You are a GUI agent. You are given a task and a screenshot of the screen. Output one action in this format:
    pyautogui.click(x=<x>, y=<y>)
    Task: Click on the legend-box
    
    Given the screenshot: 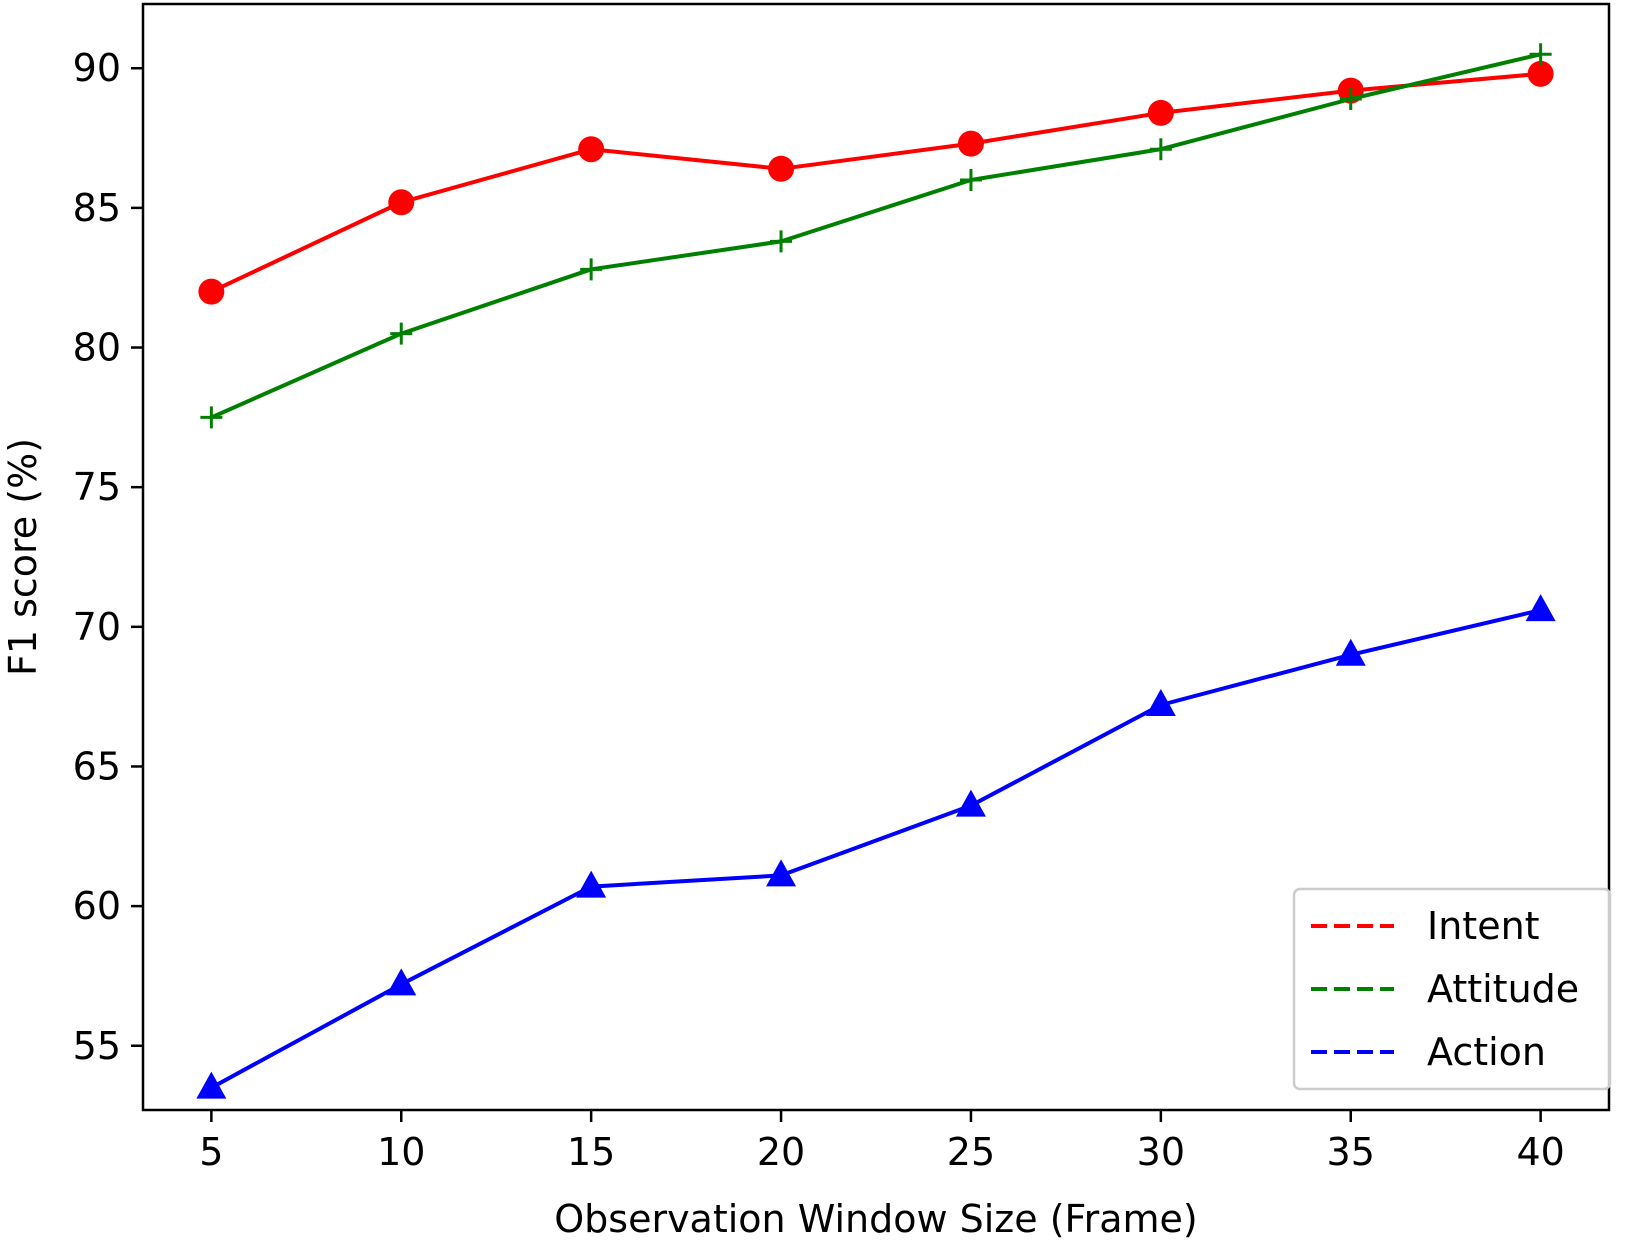 What is the action you would take?
    pyautogui.click(x=1452, y=989)
    